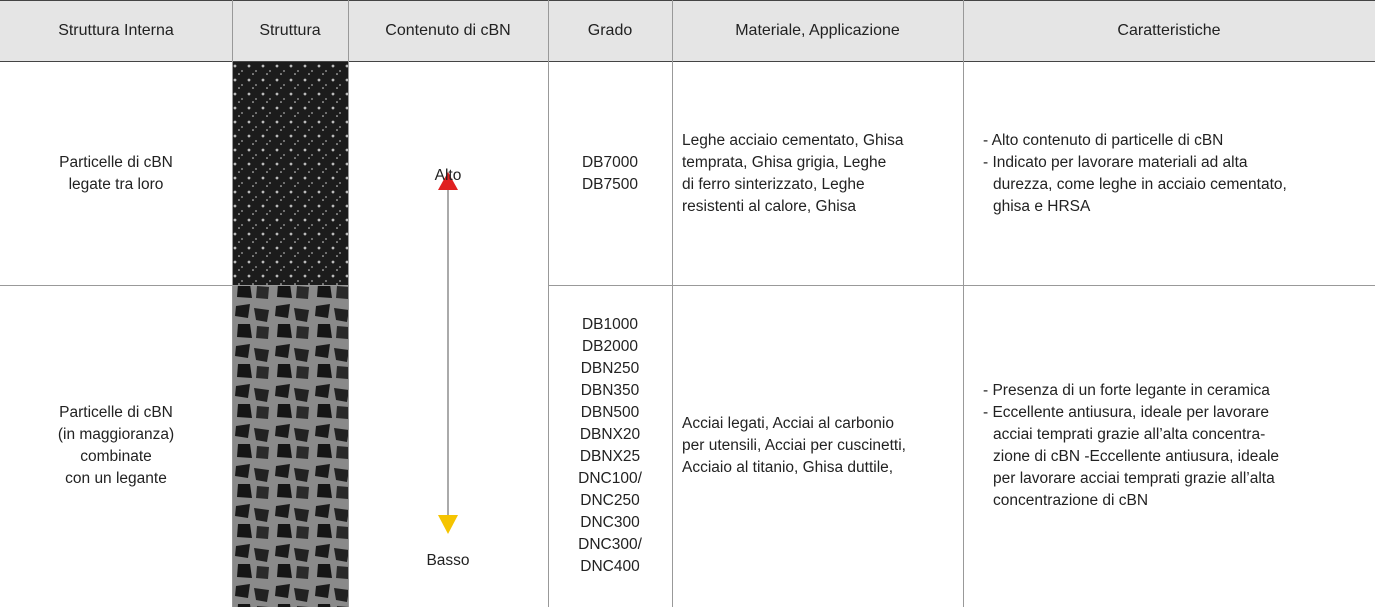 The image size is (1375, 607). I want to click on header-cell: Struttura Interna, so click(116, 31).